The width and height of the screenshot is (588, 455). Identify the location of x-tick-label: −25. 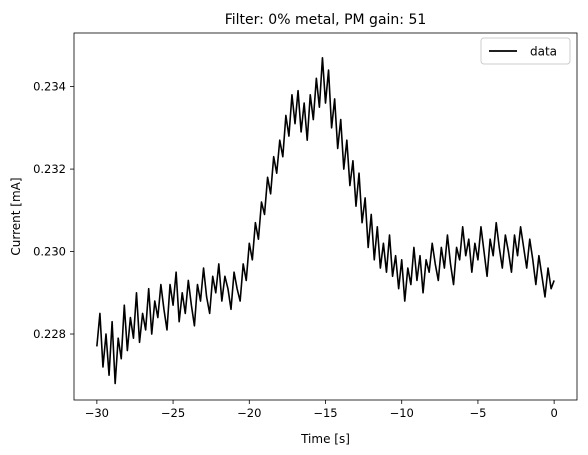
(173, 413).